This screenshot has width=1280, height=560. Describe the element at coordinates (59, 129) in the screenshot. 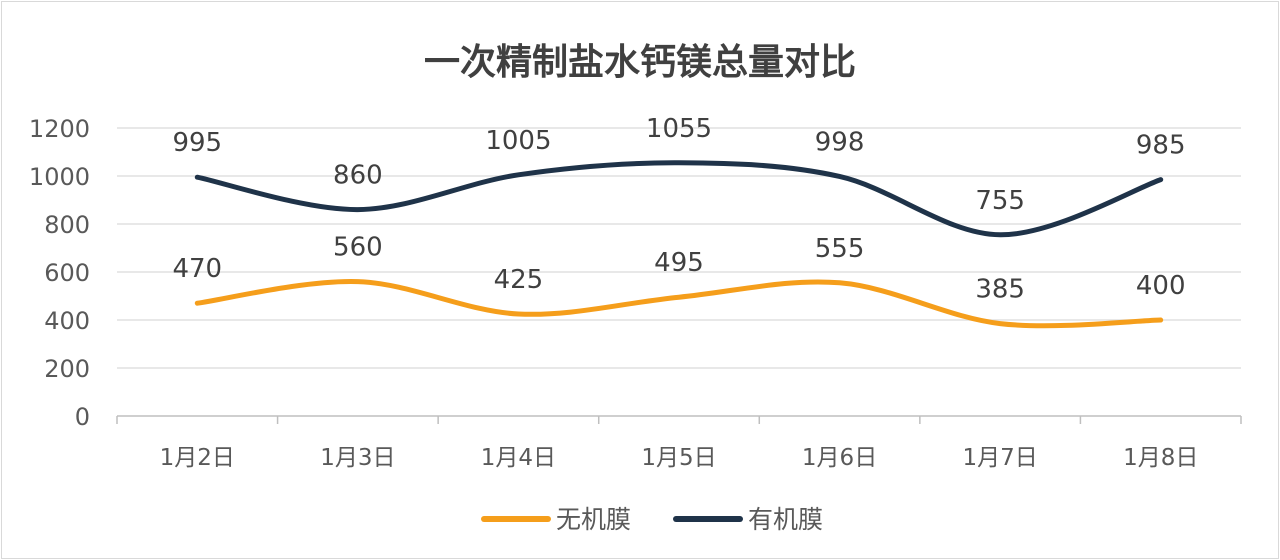

I see `y-tick-label: 1200` at that location.